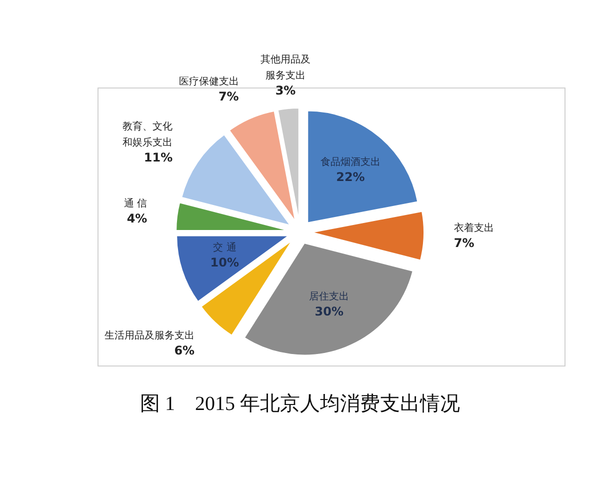  Describe the element at coordinates (208, 82) in the screenshot. I see `slice-label: 医疗保健支出` at that location.